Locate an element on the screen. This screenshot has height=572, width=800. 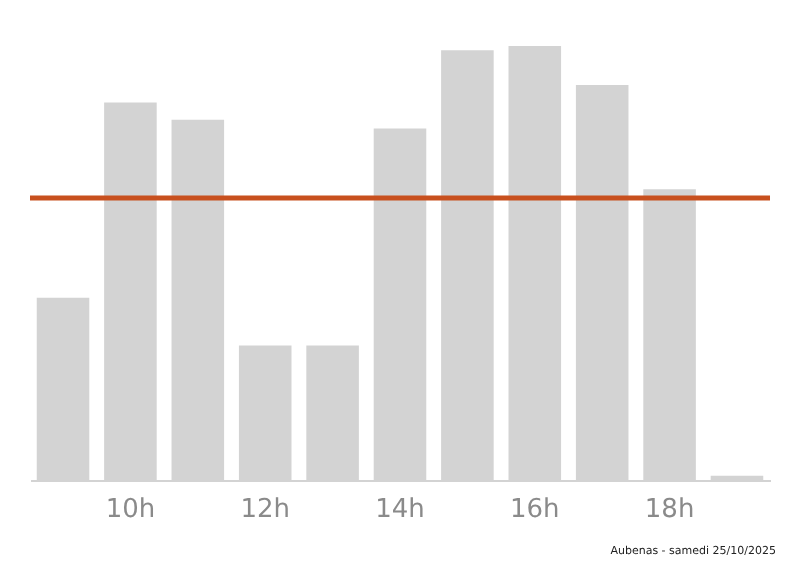
x-tick-label: 14h is located at coordinates (400, 510).